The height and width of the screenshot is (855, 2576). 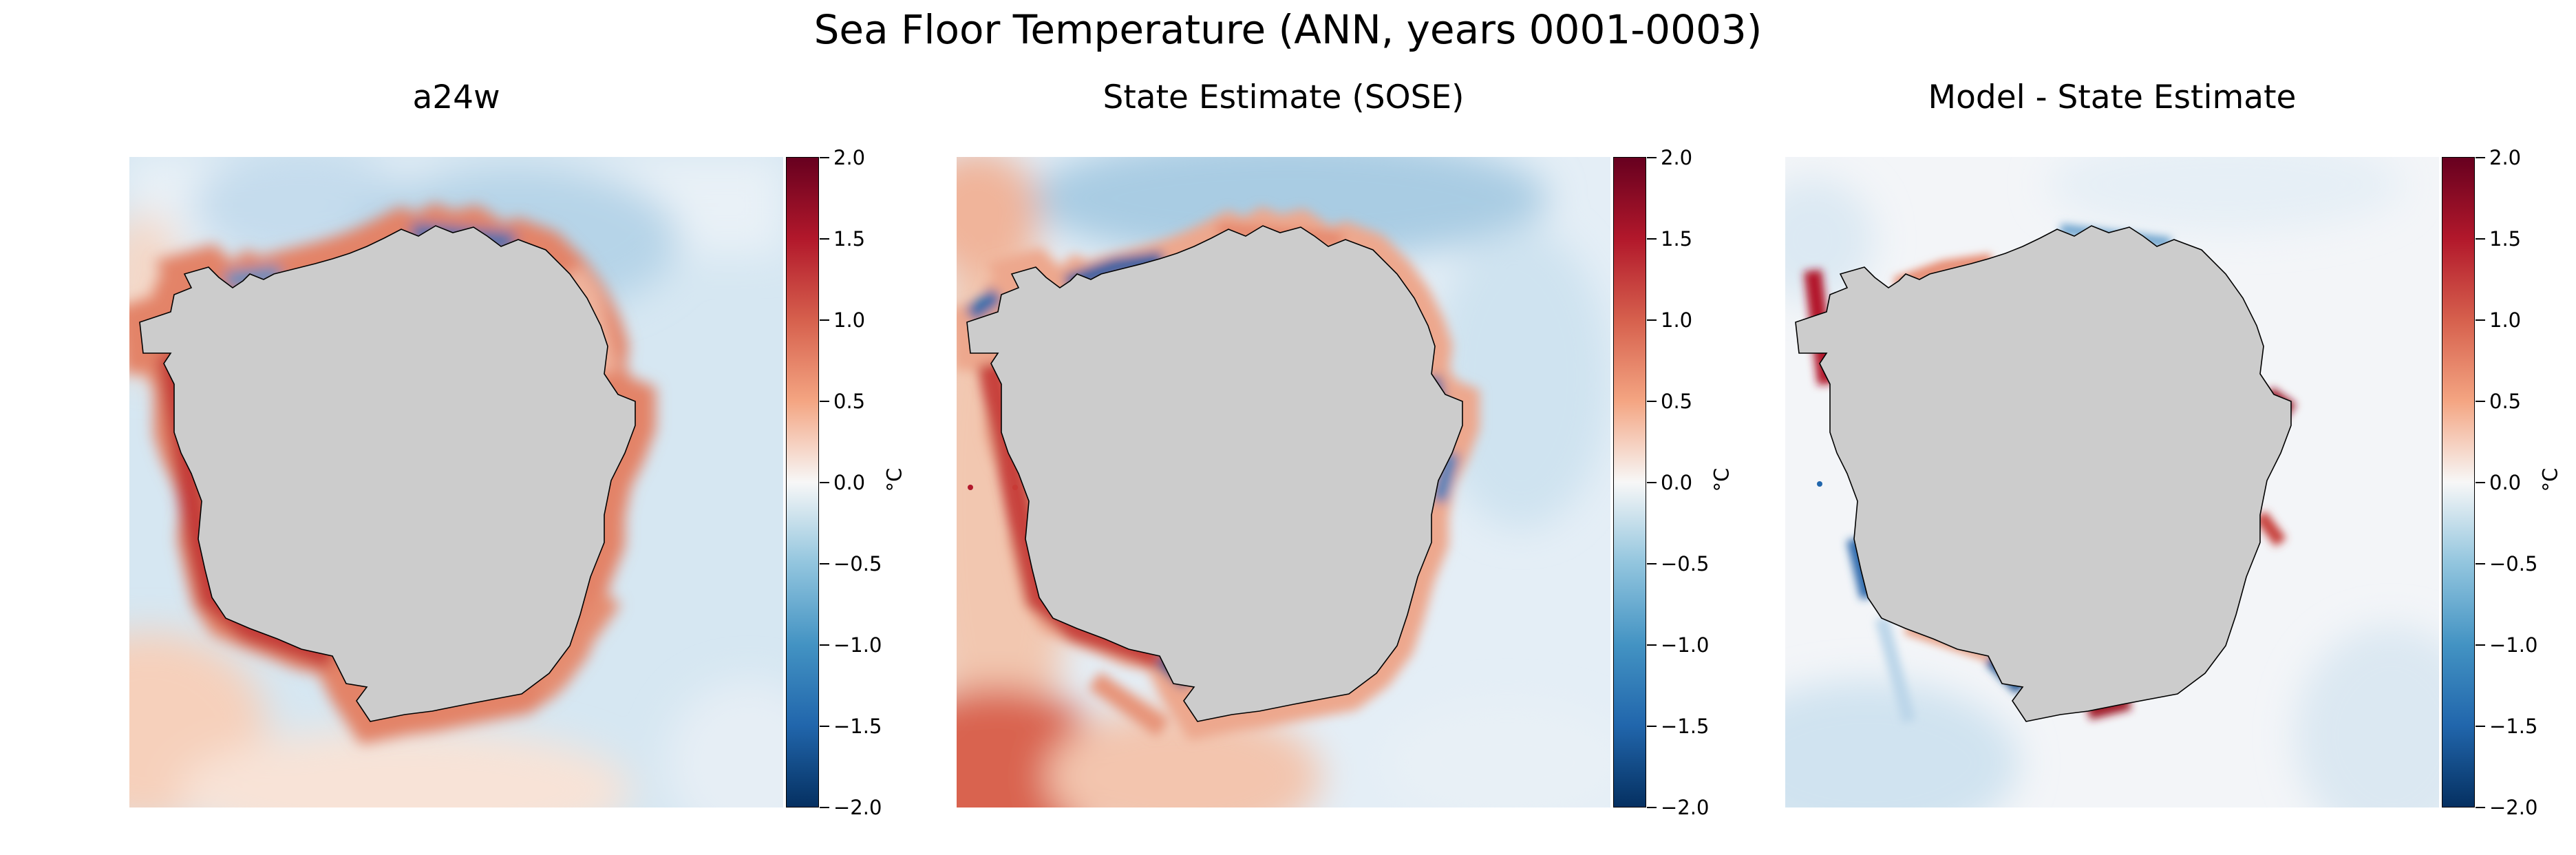 I want to click on colorbar-sose: 2.0 1.5 1.0 0.5 0.0 −0.5 −1.0 −1.5 −2.0, so click(x=1661, y=482).